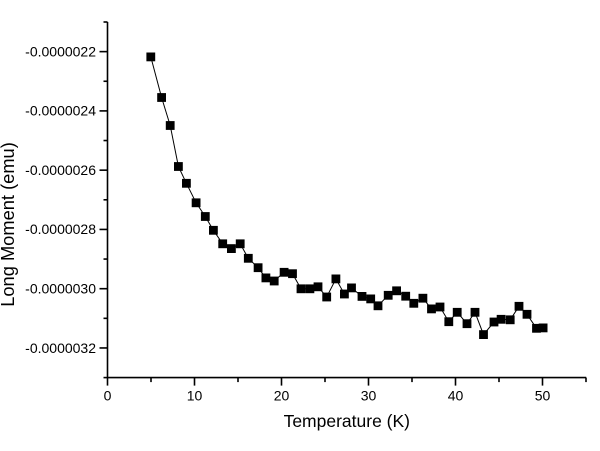 This screenshot has height=451, width=600. Describe the element at coordinates (60, 288) in the screenshot. I see `svg-text: -0.0000030` at that location.